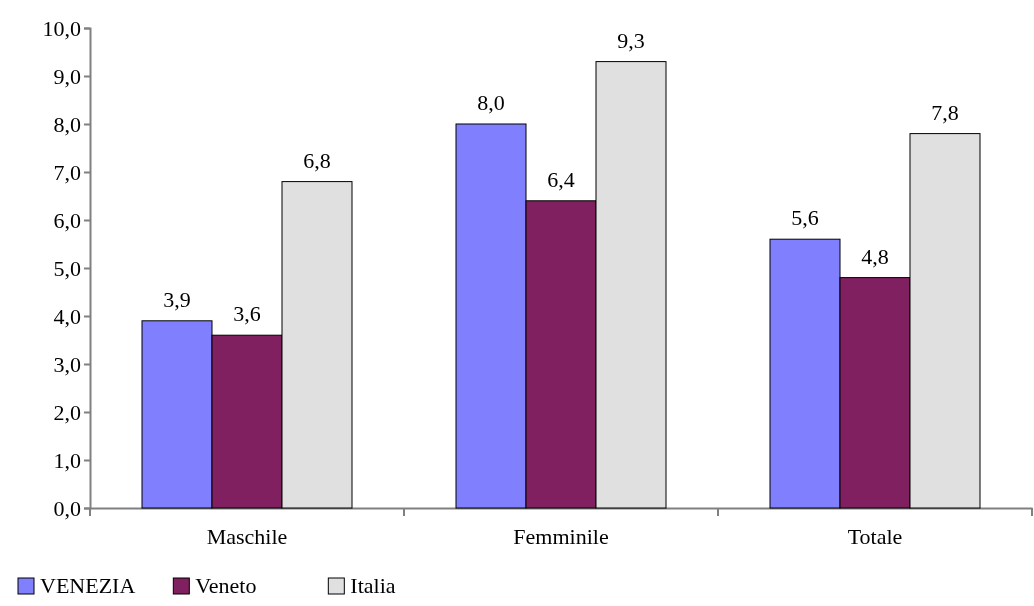  What do you see at coordinates (67, 268) in the screenshot?
I see `y-tick-label: 5,0` at bounding box center [67, 268].